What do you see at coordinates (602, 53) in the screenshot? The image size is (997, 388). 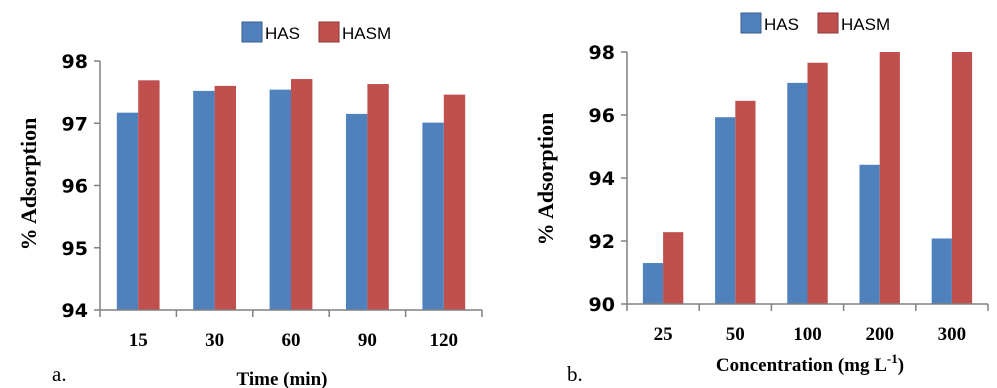 I see `y-tick-label-b: 98` at bounding box center [602, 53].